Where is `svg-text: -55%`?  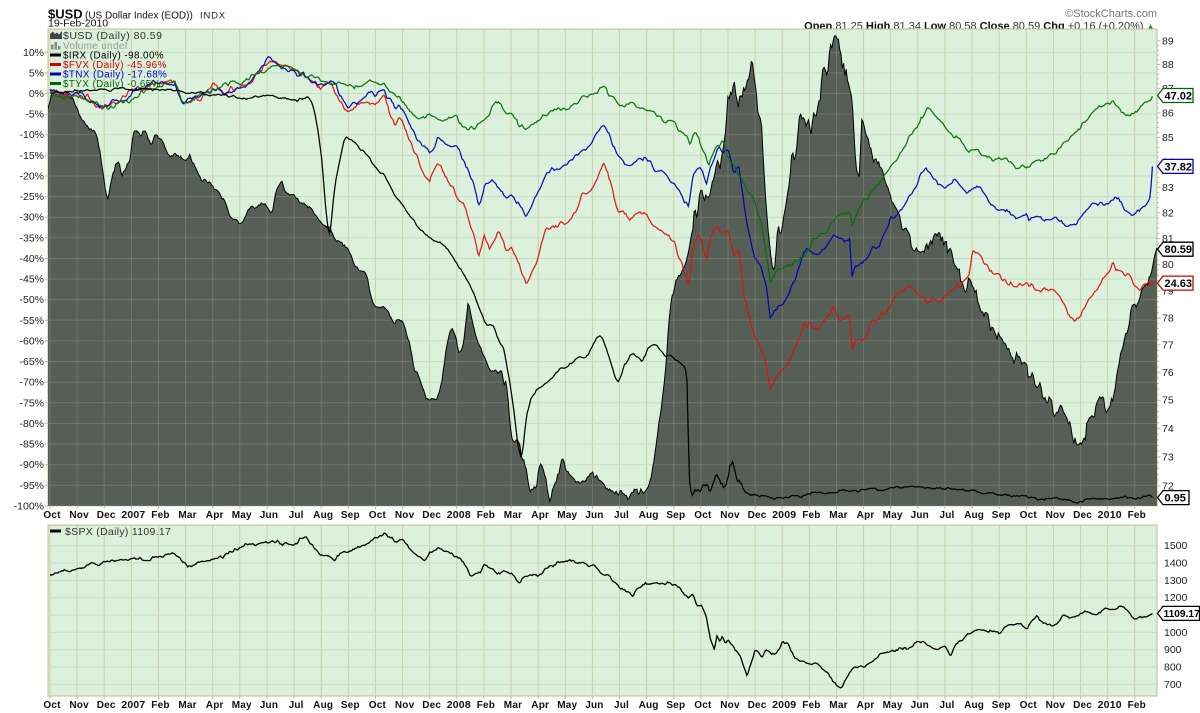 svg-text: -55% is located at coordinates (31, 321).